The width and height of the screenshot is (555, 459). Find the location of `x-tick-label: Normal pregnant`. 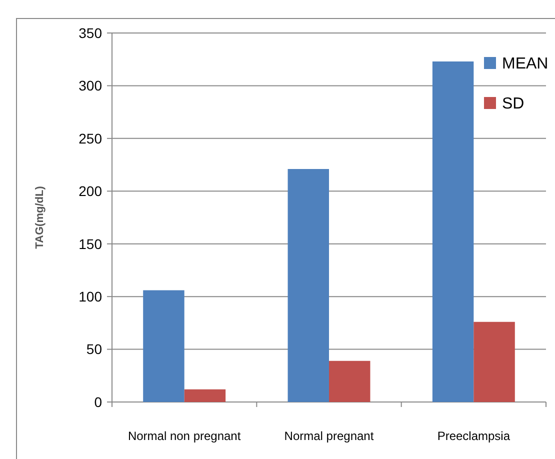

x-tick-label: Normal pregnant is located at coordinates (329, 436).